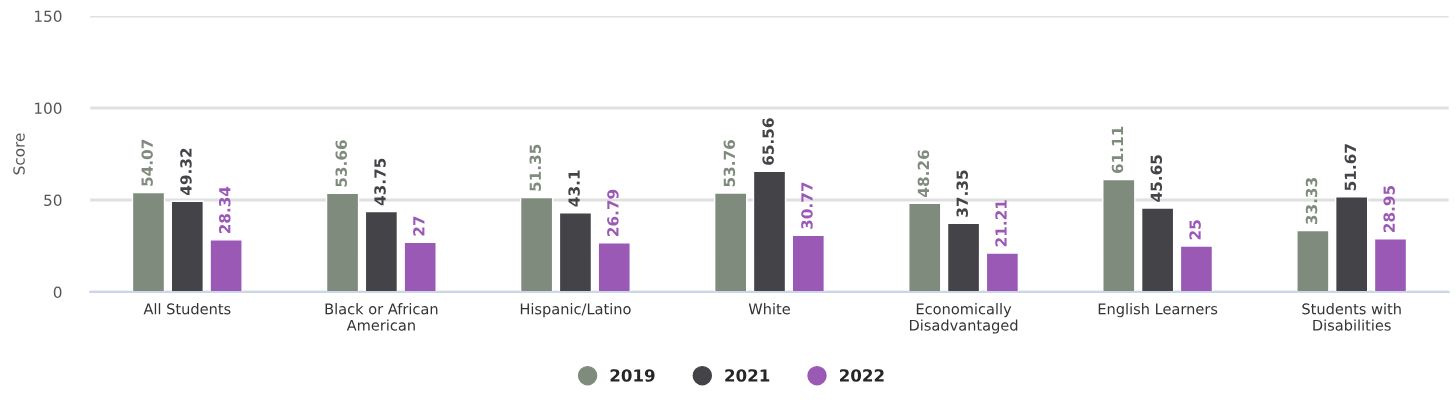 Image resolution: width=1456 pixels, height=400 pixels. I want to click on data-label: 30.77, so click(807, 205).